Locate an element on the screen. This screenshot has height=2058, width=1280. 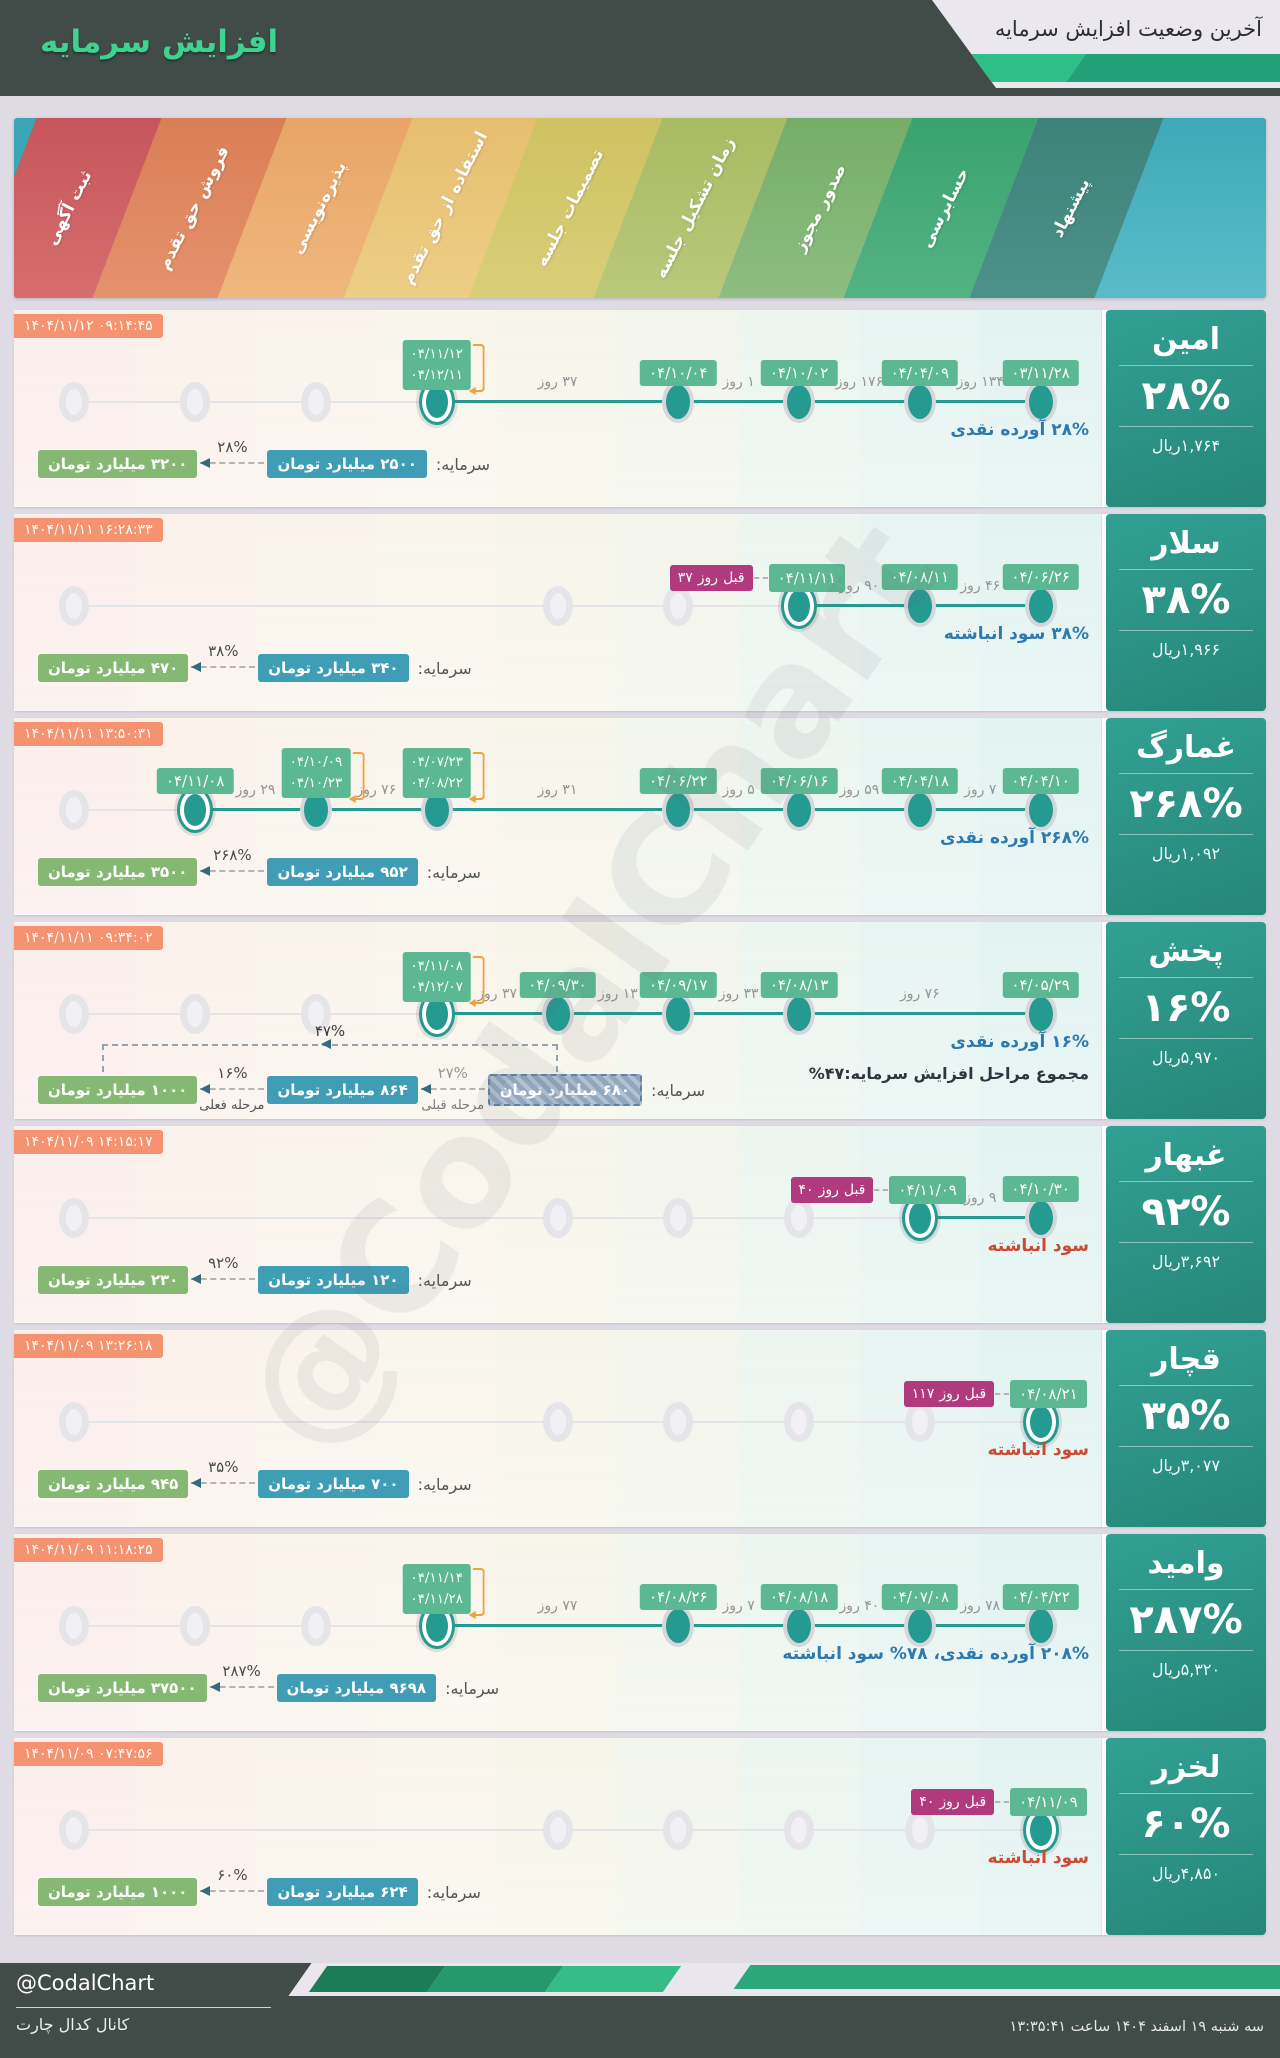
green-accent-bar-dark is located at coordinates (1173, 68).